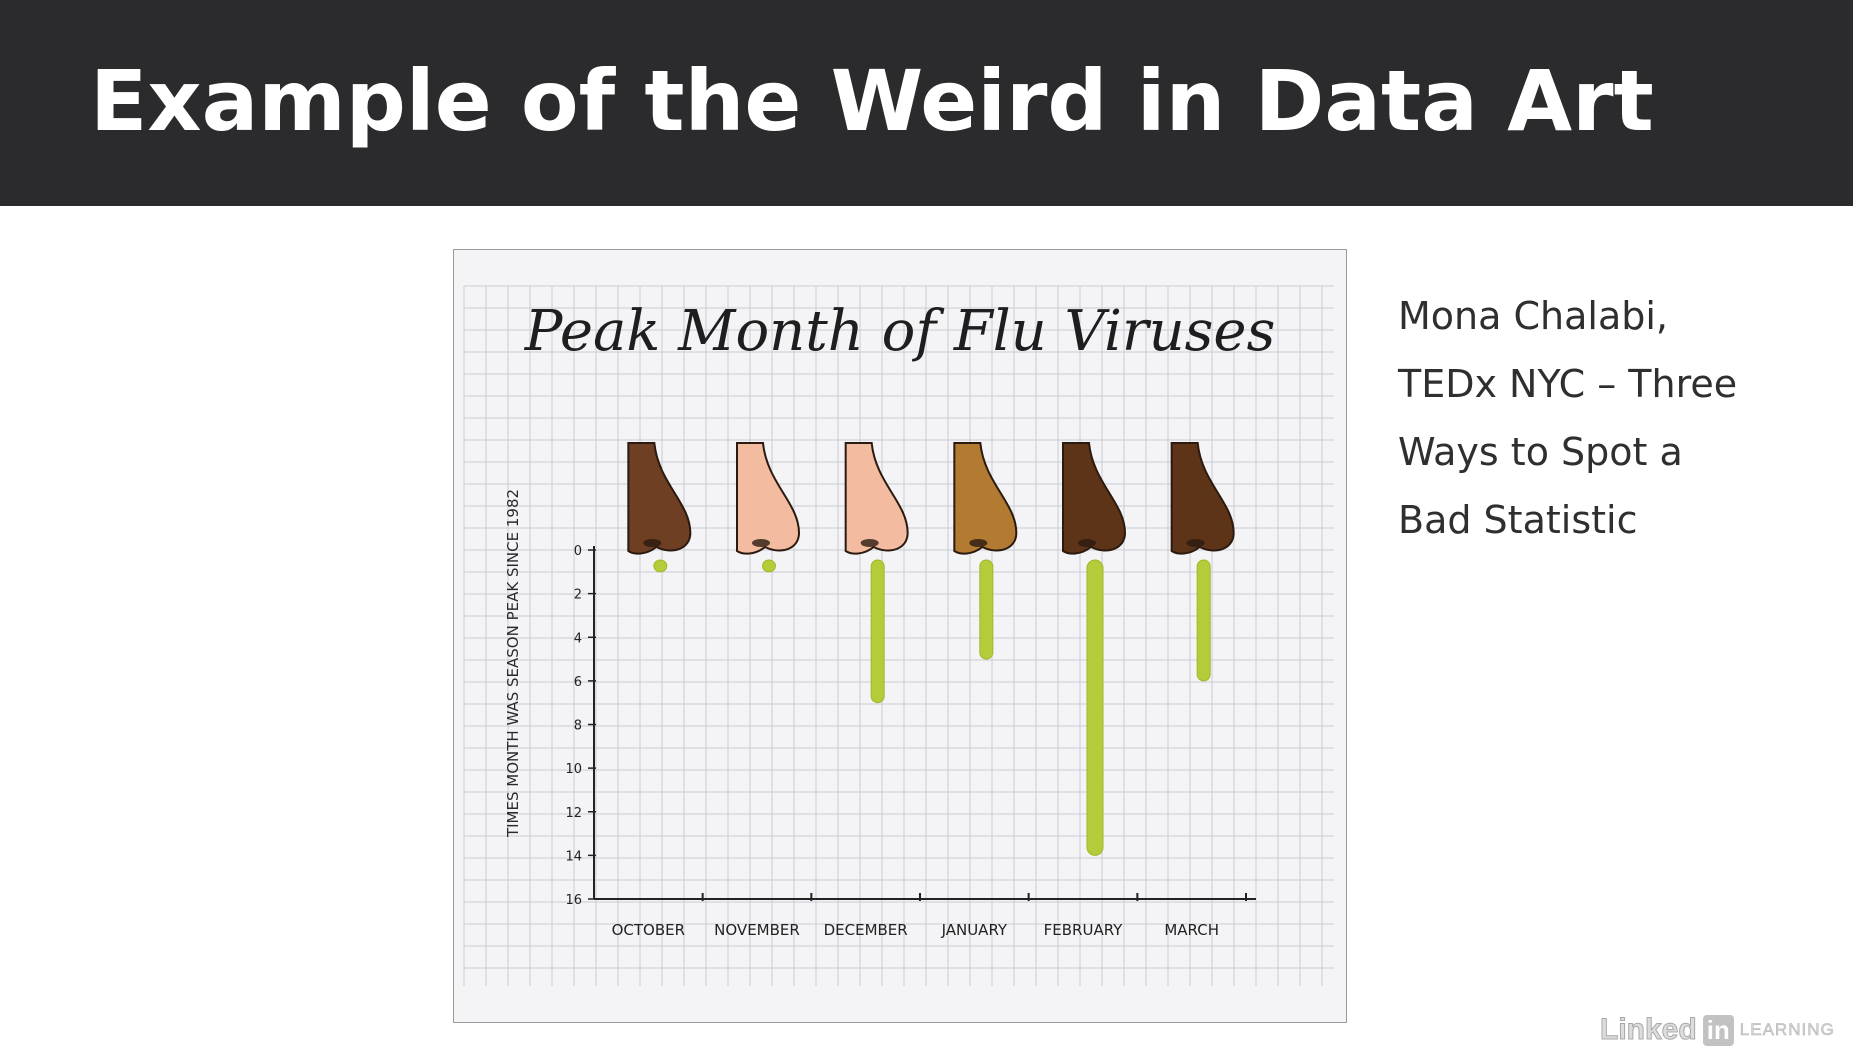  What do you see at coordinates (1649, 1030) in the screenshot?
I see `logo-word: Linked` at bounding box center [1649, 1030].